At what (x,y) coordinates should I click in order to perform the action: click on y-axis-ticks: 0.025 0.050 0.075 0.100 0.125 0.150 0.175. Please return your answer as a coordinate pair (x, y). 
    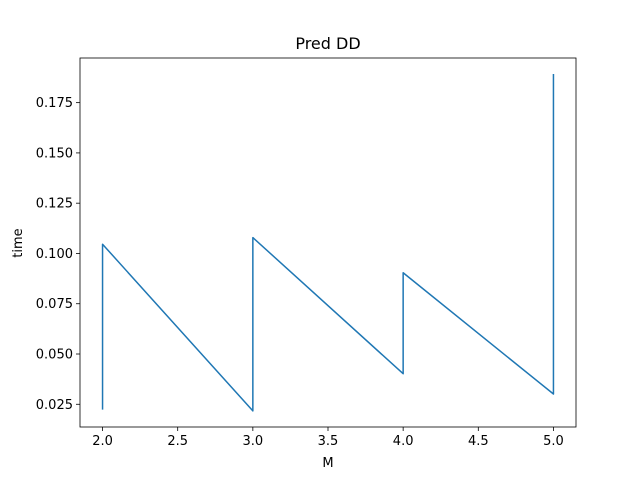
    Looking at the image, I should click on (58, 254).